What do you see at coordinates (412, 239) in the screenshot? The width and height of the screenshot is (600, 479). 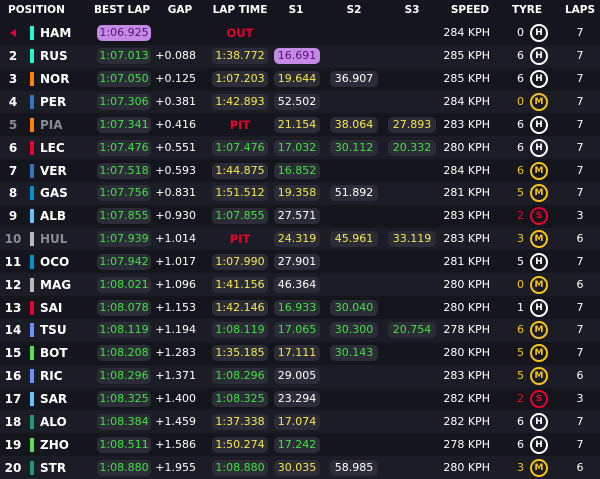 I see `s3: 33.119` at bounding box center [412, 239].